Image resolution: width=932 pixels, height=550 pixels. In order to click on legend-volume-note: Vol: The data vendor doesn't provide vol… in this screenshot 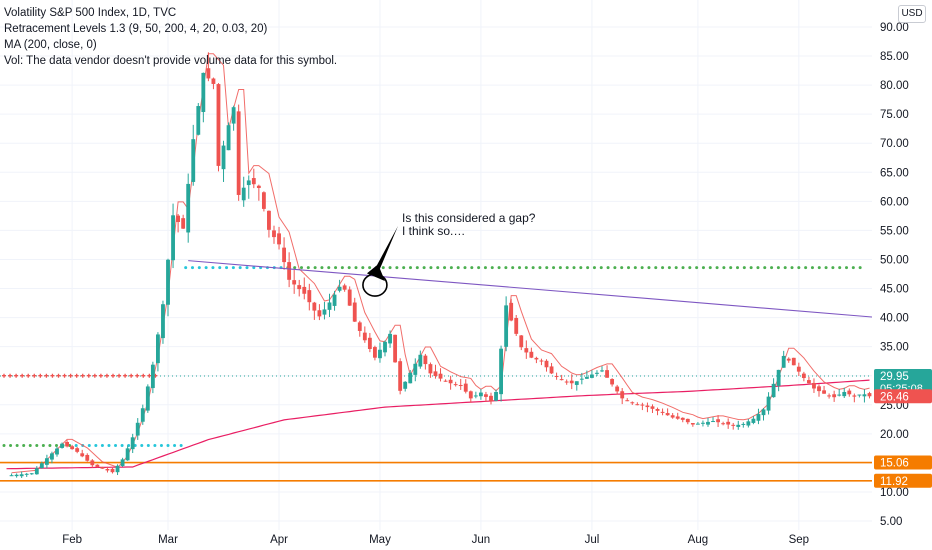, I will do `click(171, 61)`.